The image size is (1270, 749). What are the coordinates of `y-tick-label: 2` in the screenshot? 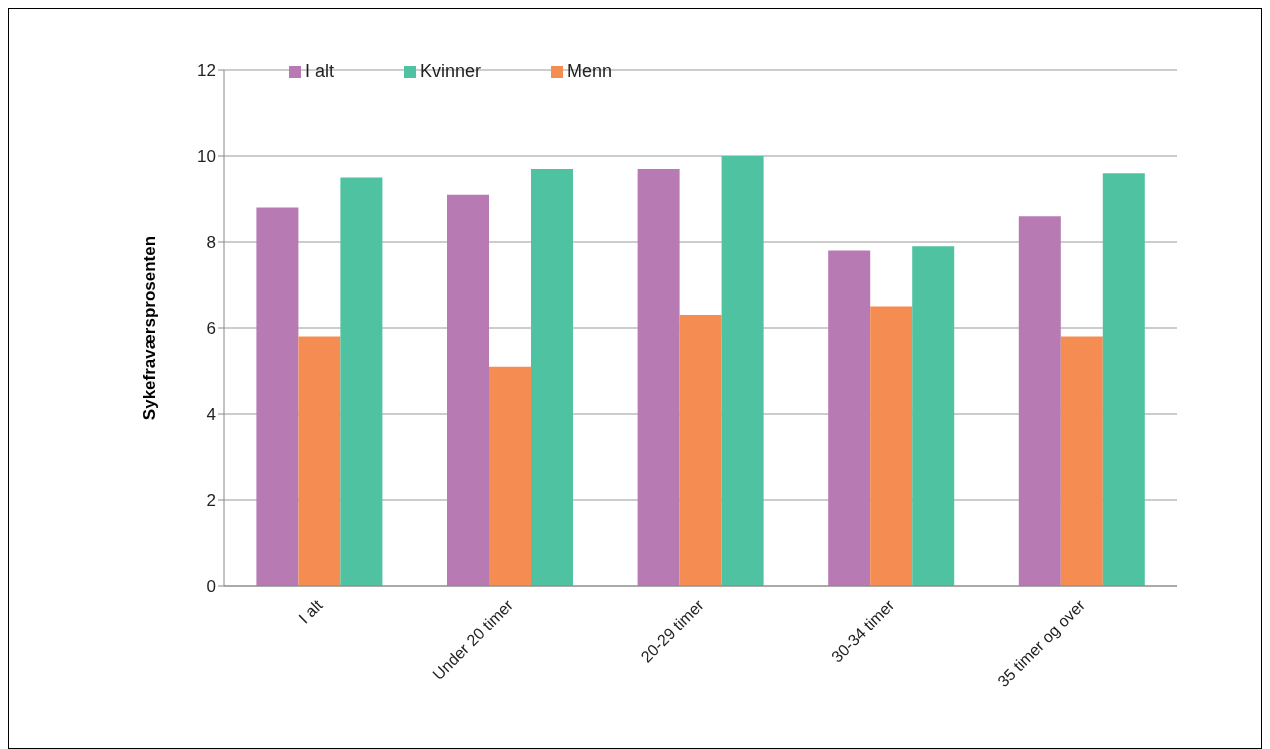 It's located at (211, 501).